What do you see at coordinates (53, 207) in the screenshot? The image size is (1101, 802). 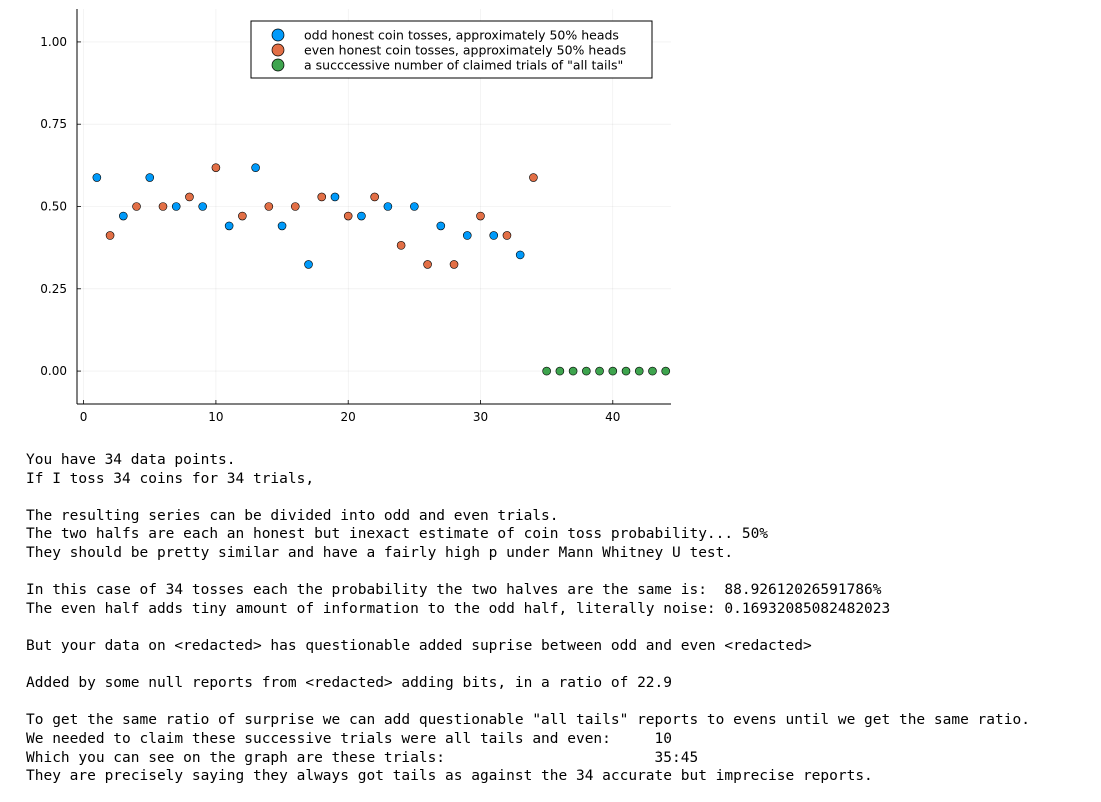 I see `y-tick-label: 0.50` at bounding box center [53, 207].